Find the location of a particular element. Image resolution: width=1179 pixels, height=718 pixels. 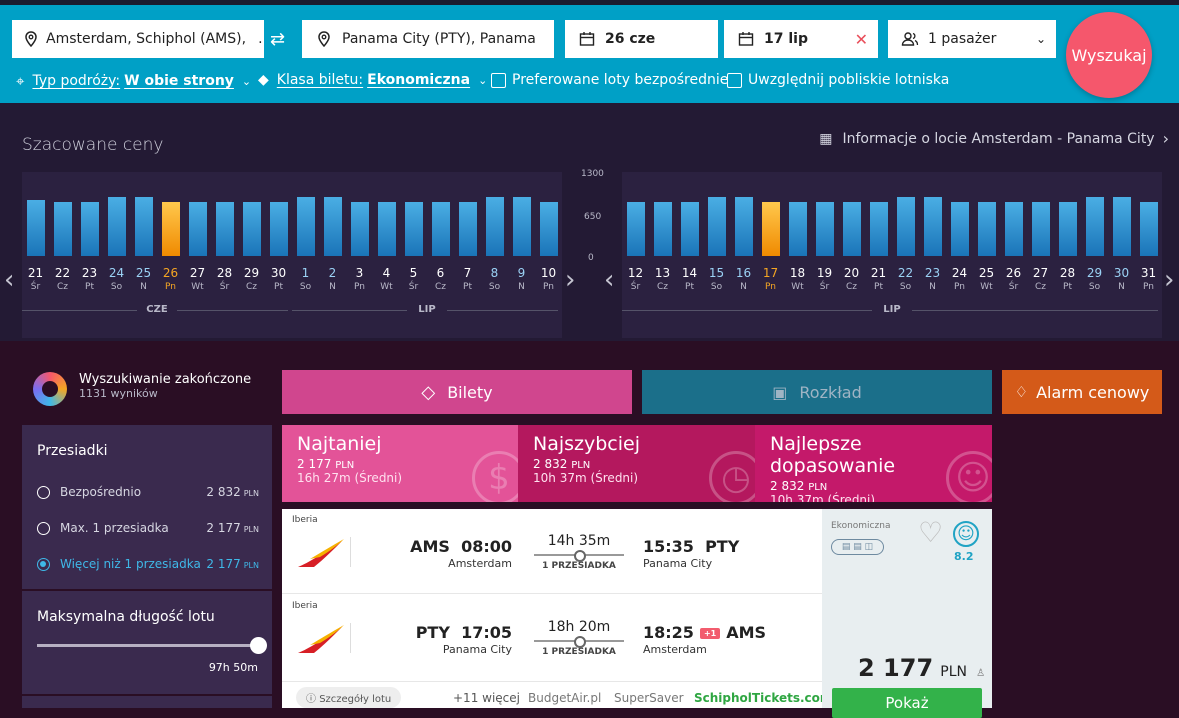

day-label: 6 Cz is located at coordinates (440, 279).